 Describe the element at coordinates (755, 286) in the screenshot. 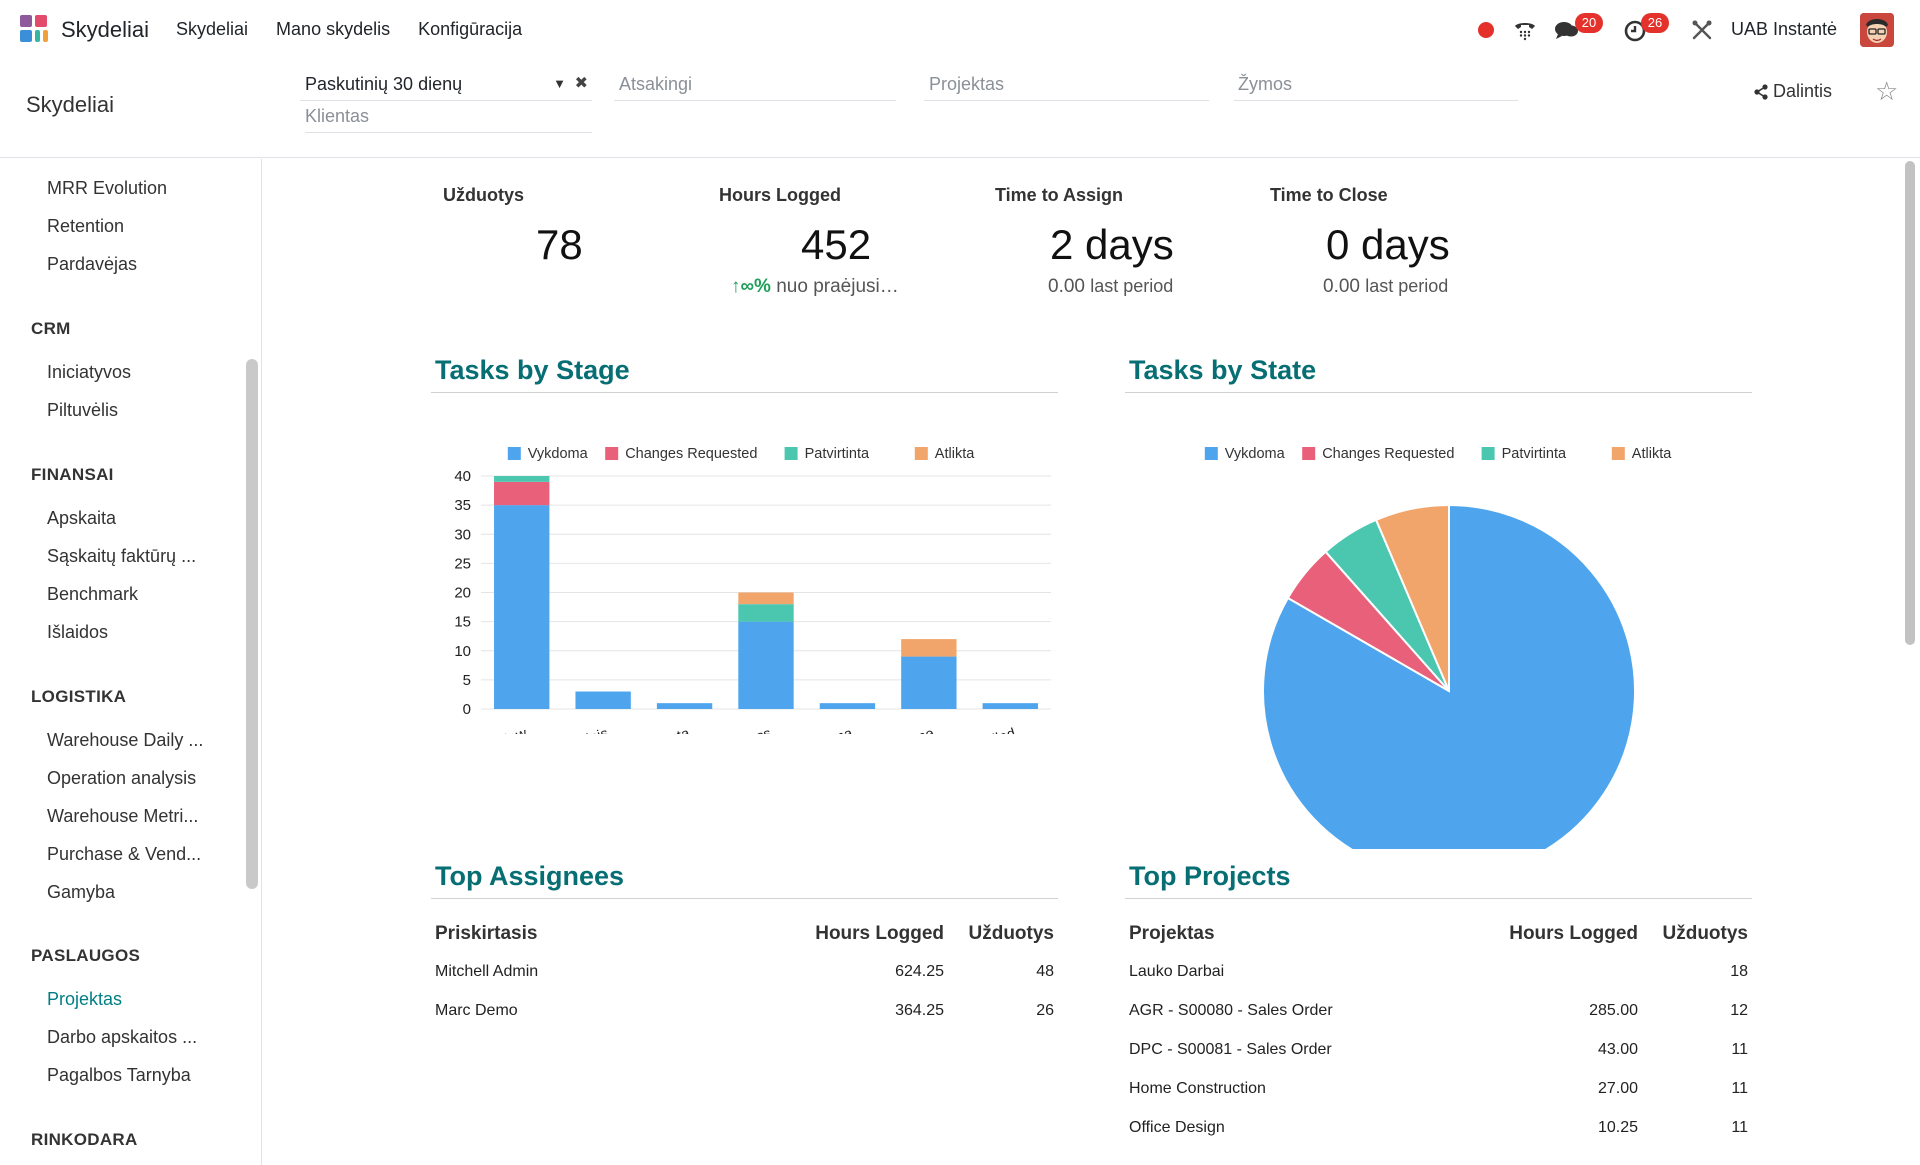

I see `kpi-trend-value: ∞%` at that location.